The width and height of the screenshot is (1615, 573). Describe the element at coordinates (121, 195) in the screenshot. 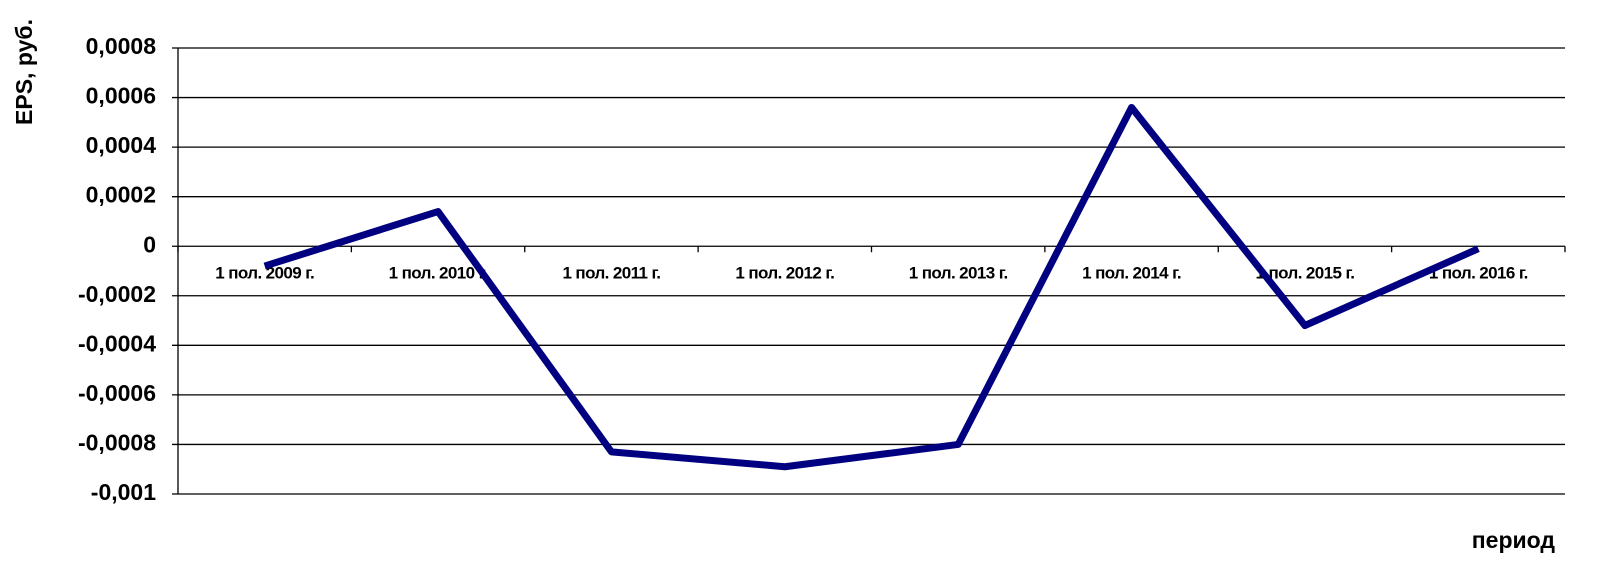

I see `y-tick-label: 0,0002` at that location.